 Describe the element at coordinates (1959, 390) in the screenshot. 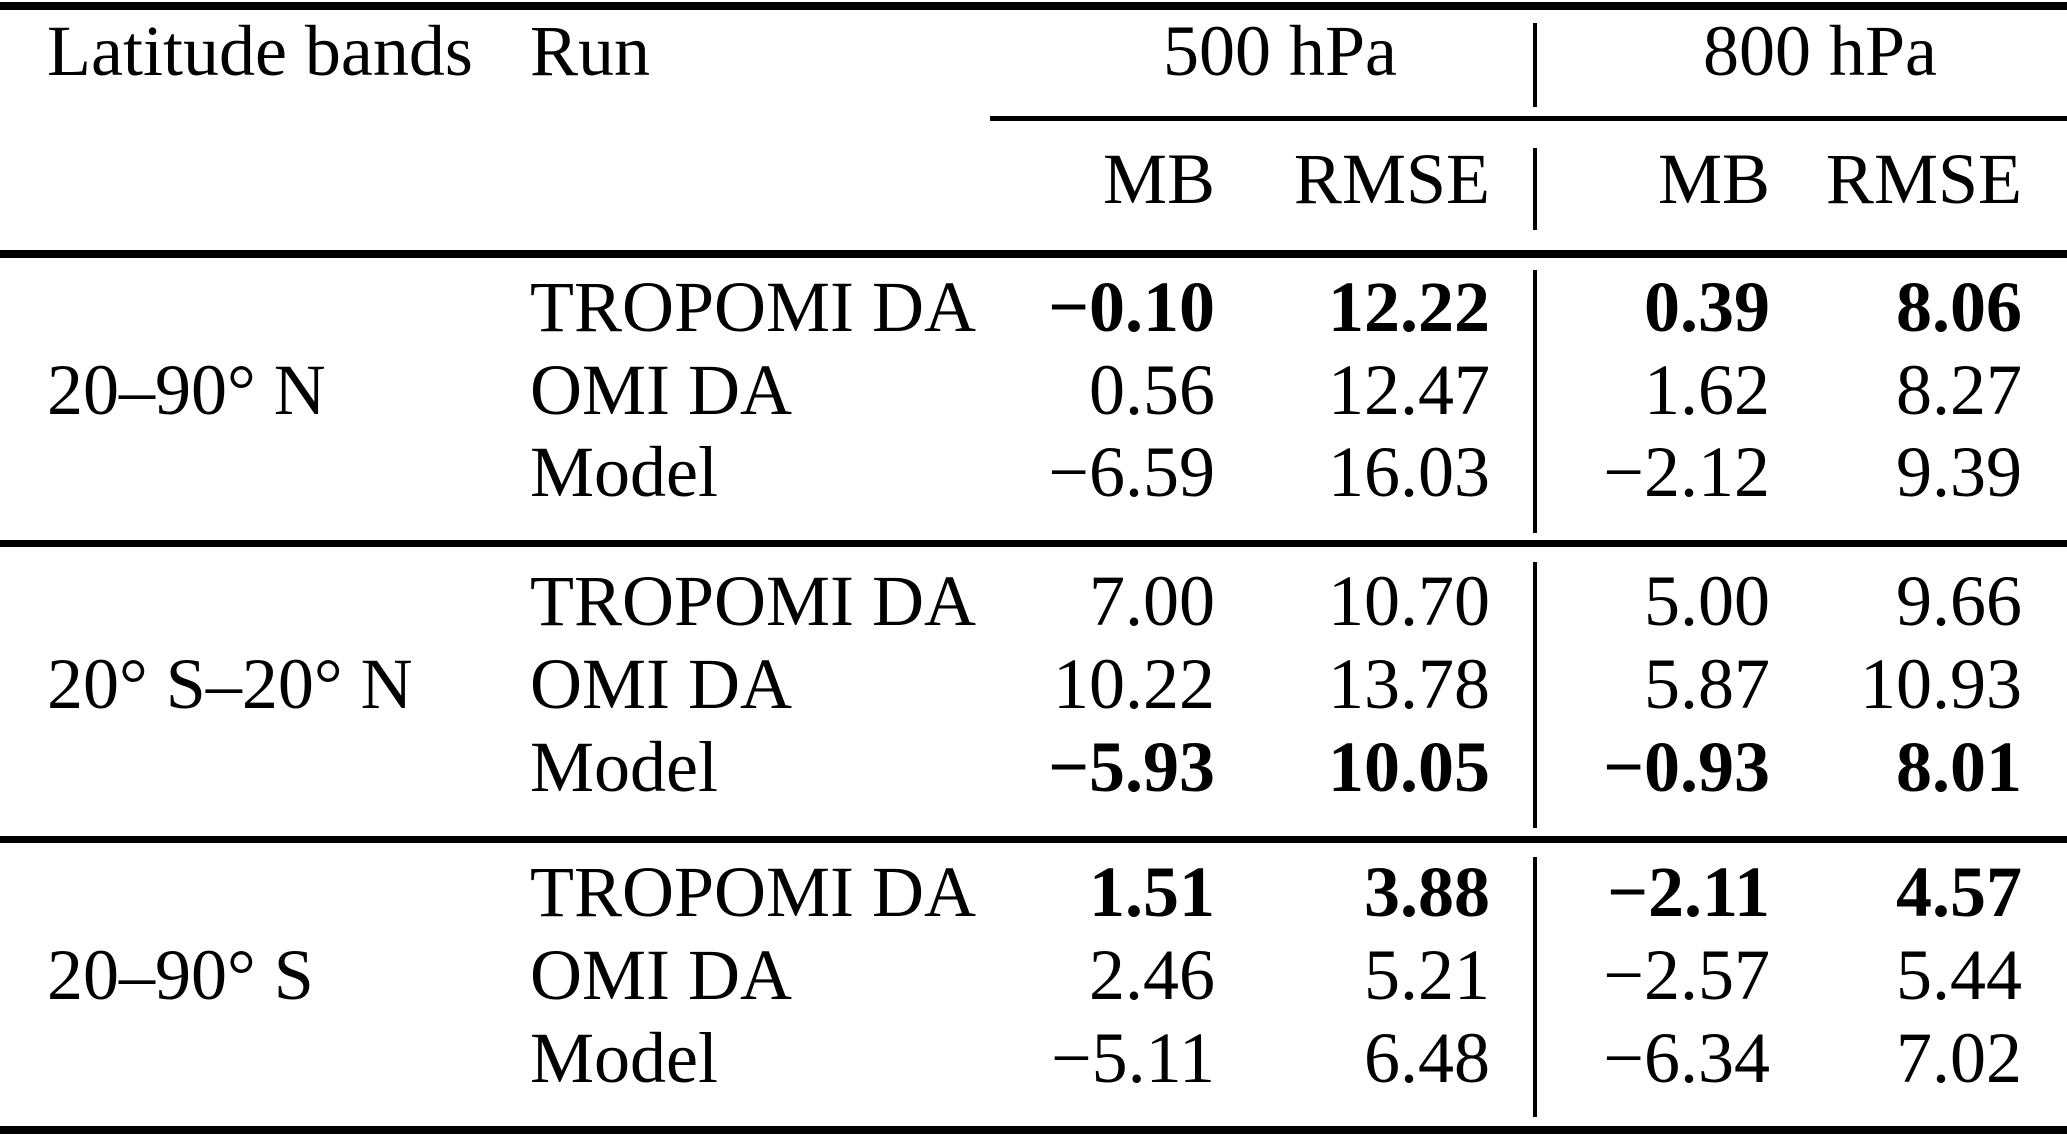

I see `value-rmse-800: 8.27` at that location.